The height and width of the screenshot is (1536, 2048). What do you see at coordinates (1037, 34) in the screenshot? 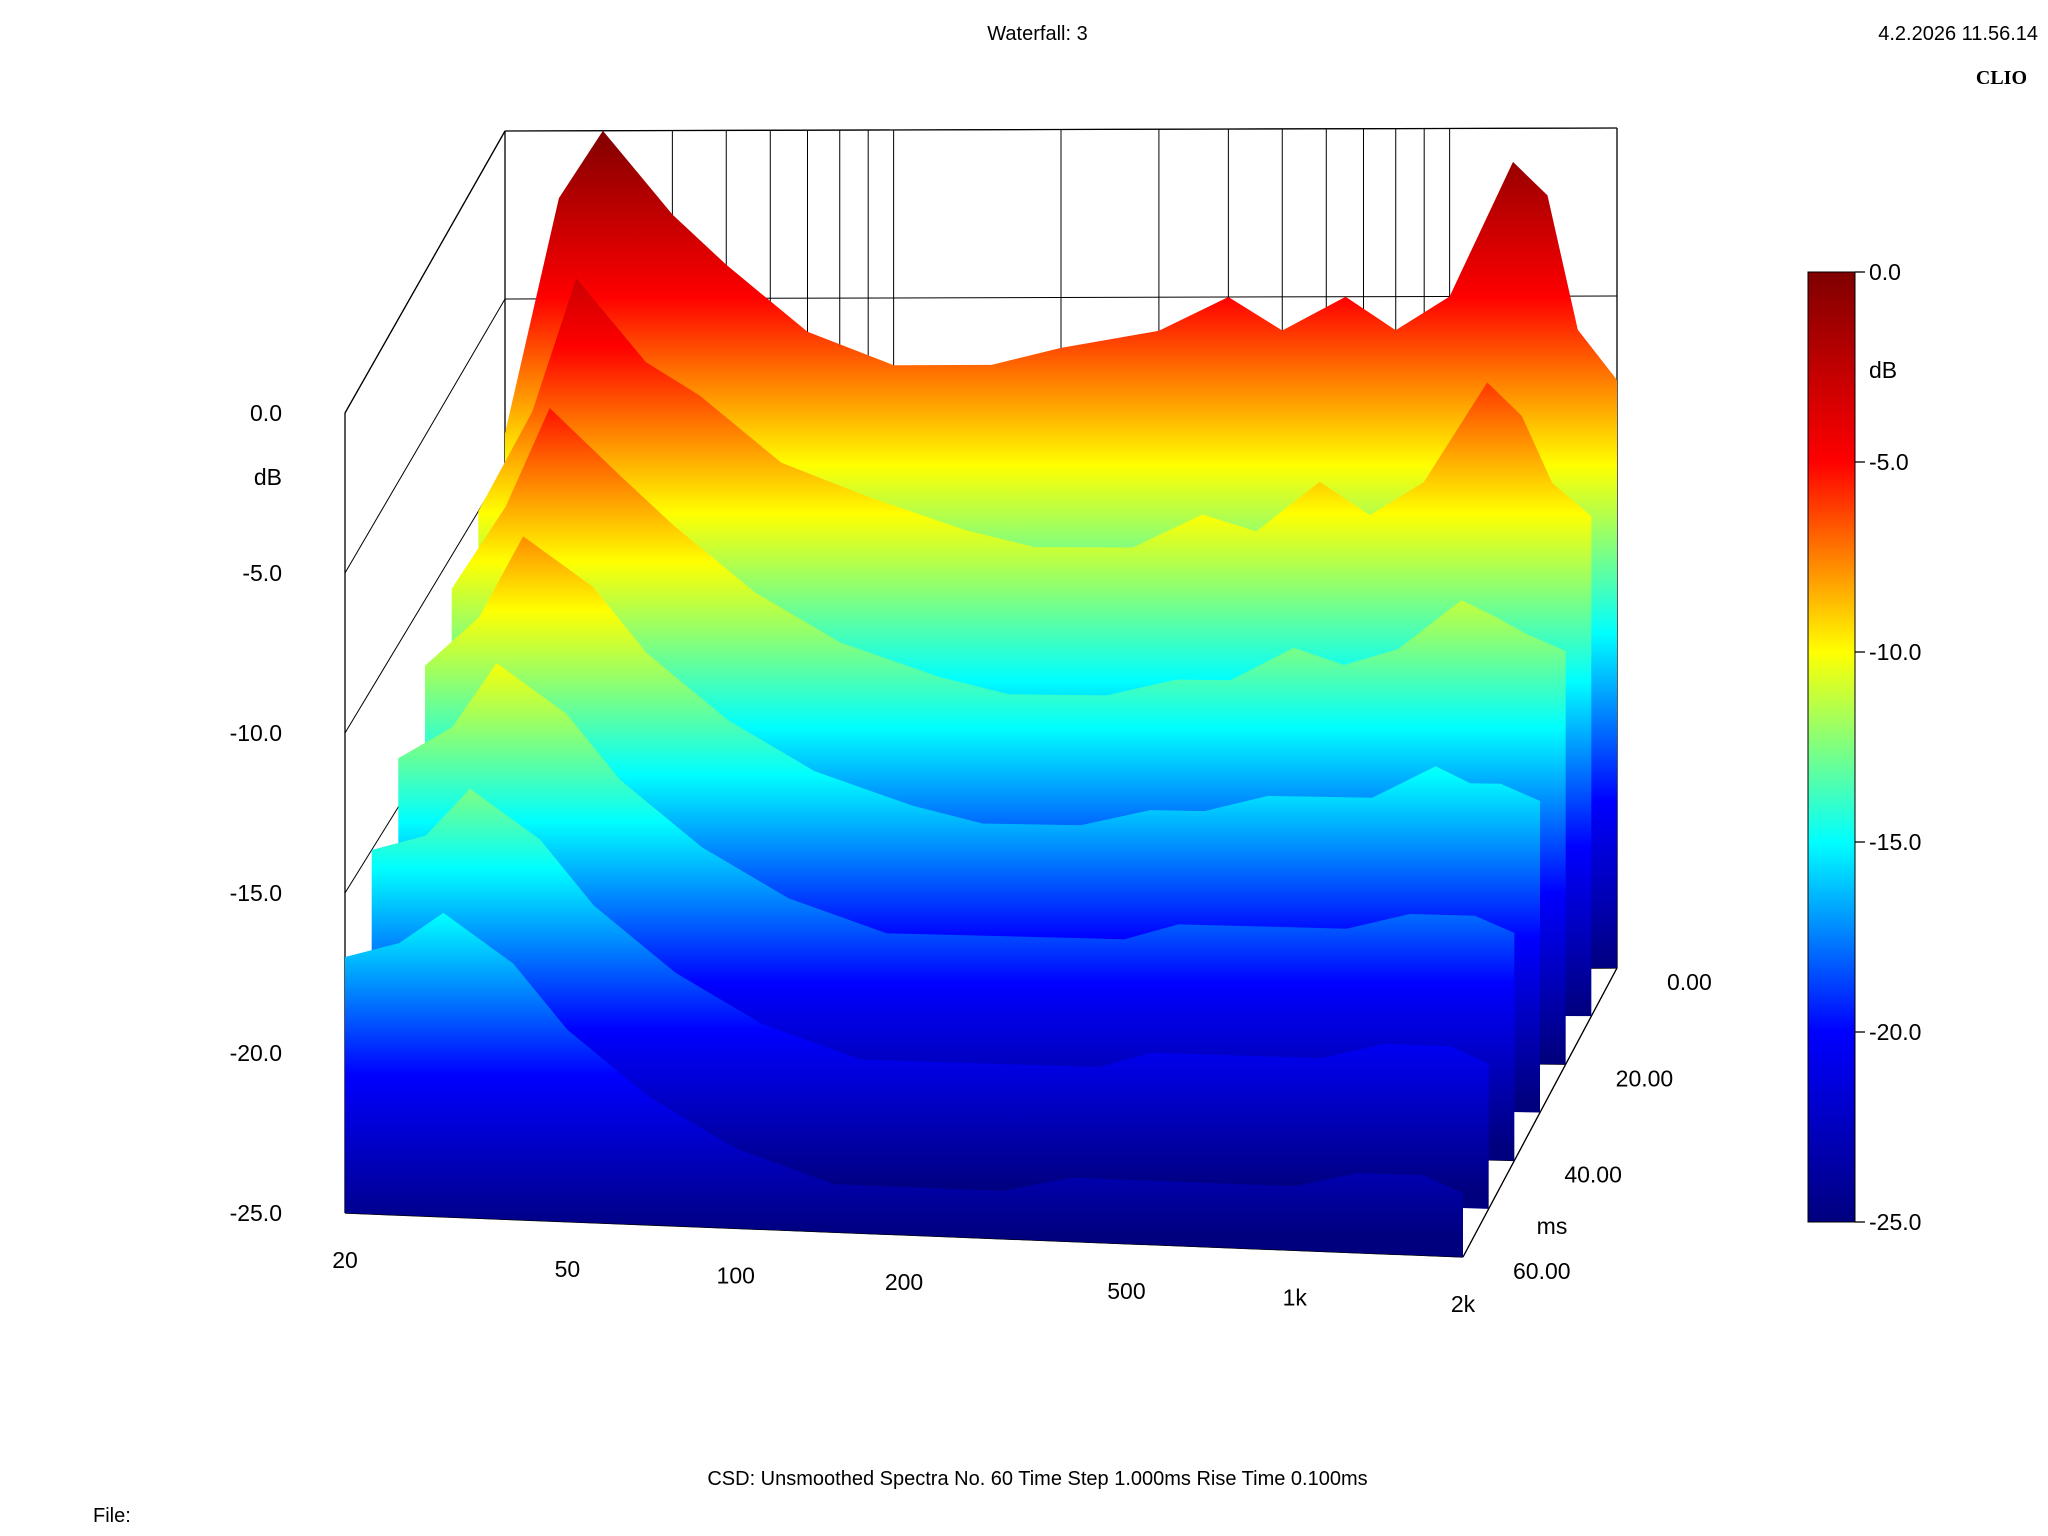
I see `chart-title: Waterfall: 3` at bounding box center [1037, 34].